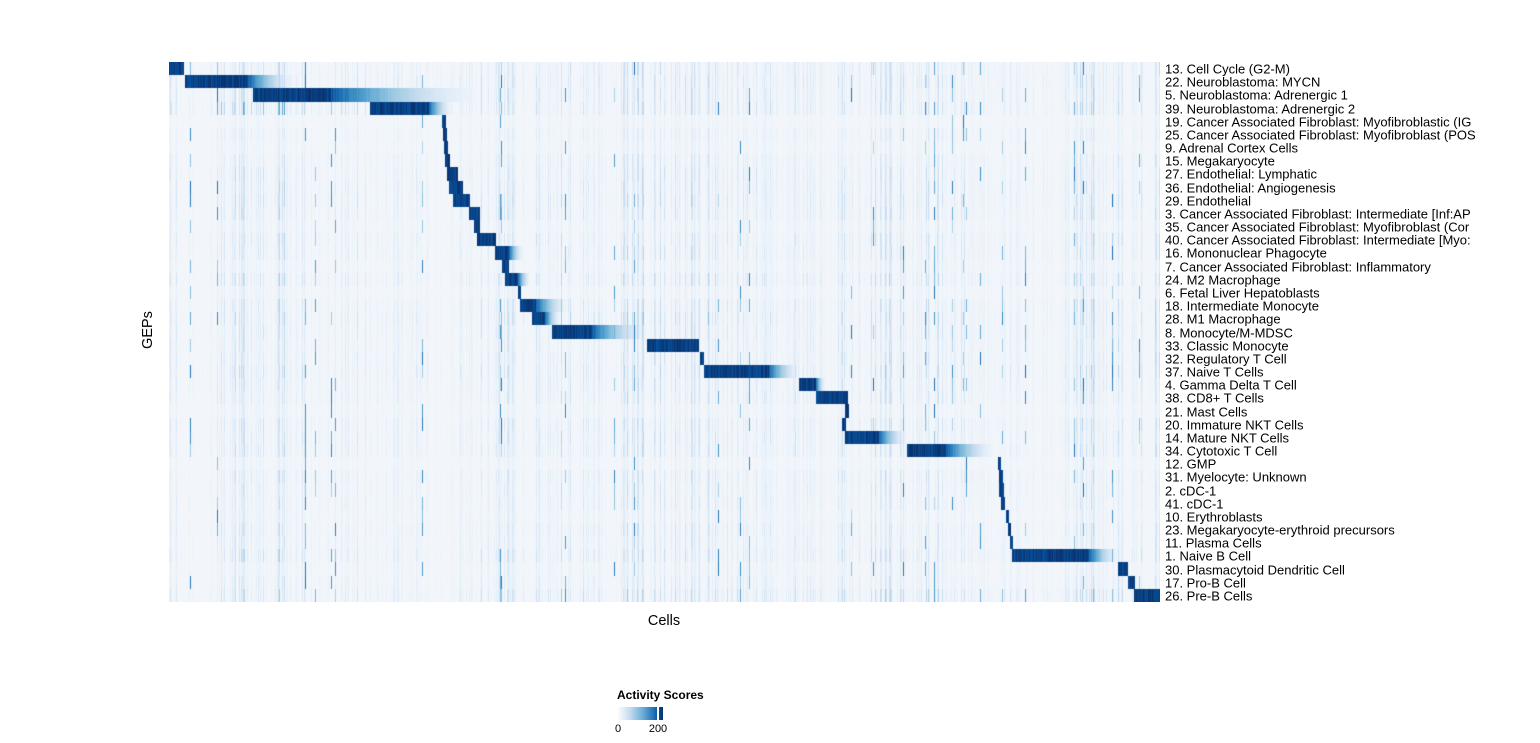 The width and height of the screenshot is (1540, 743). What do you see at coordinates (1191, 464) in the screenshot?
I see `gep-label: 12. GMP` at bounding box center [1191, 464].